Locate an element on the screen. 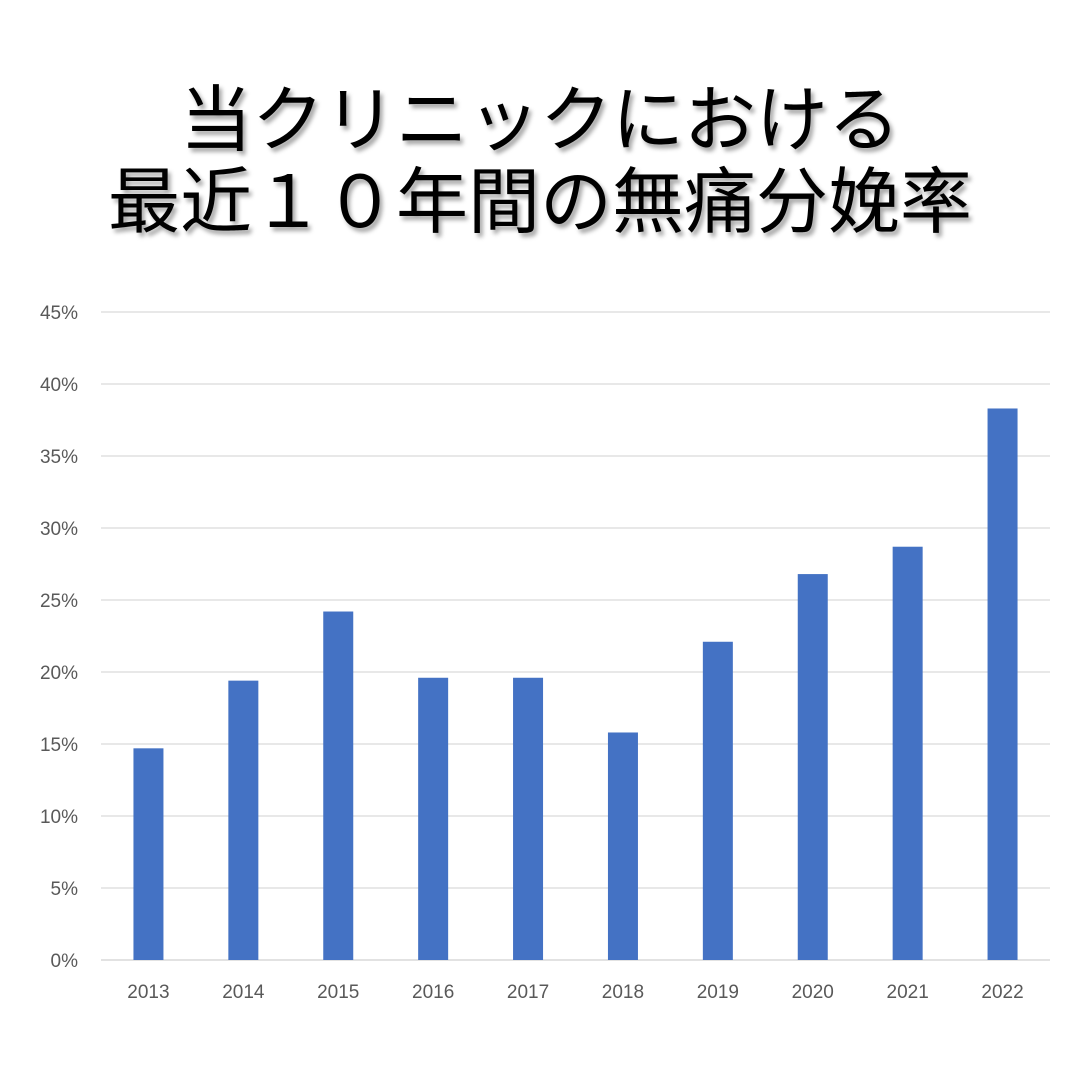  y-tick-label: 45% is located at coordinates (59, 313).